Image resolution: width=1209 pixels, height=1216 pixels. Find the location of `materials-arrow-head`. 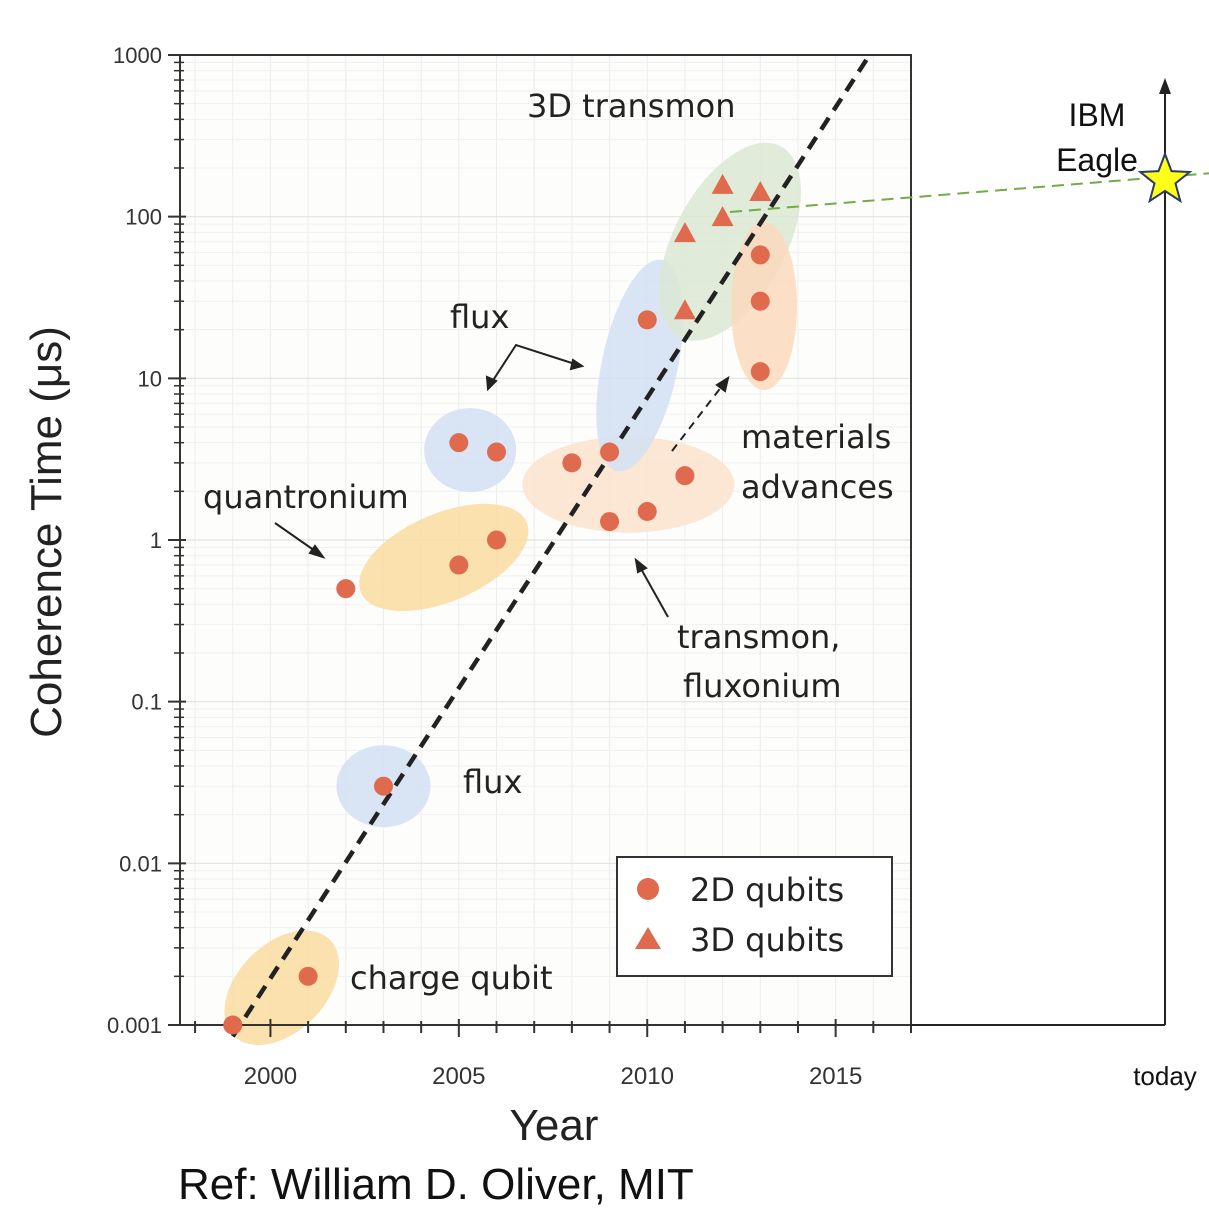

materials-arrow-head is located at coordinates (722, 384).